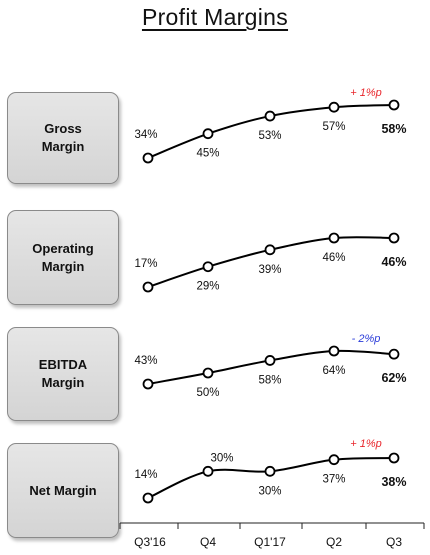 This screenshot has width=430, height=555. What do you see at coordinates (333, 480) in the screenshot?
I see `value-label-3-3: 37%` at bounding box center [333, 480].